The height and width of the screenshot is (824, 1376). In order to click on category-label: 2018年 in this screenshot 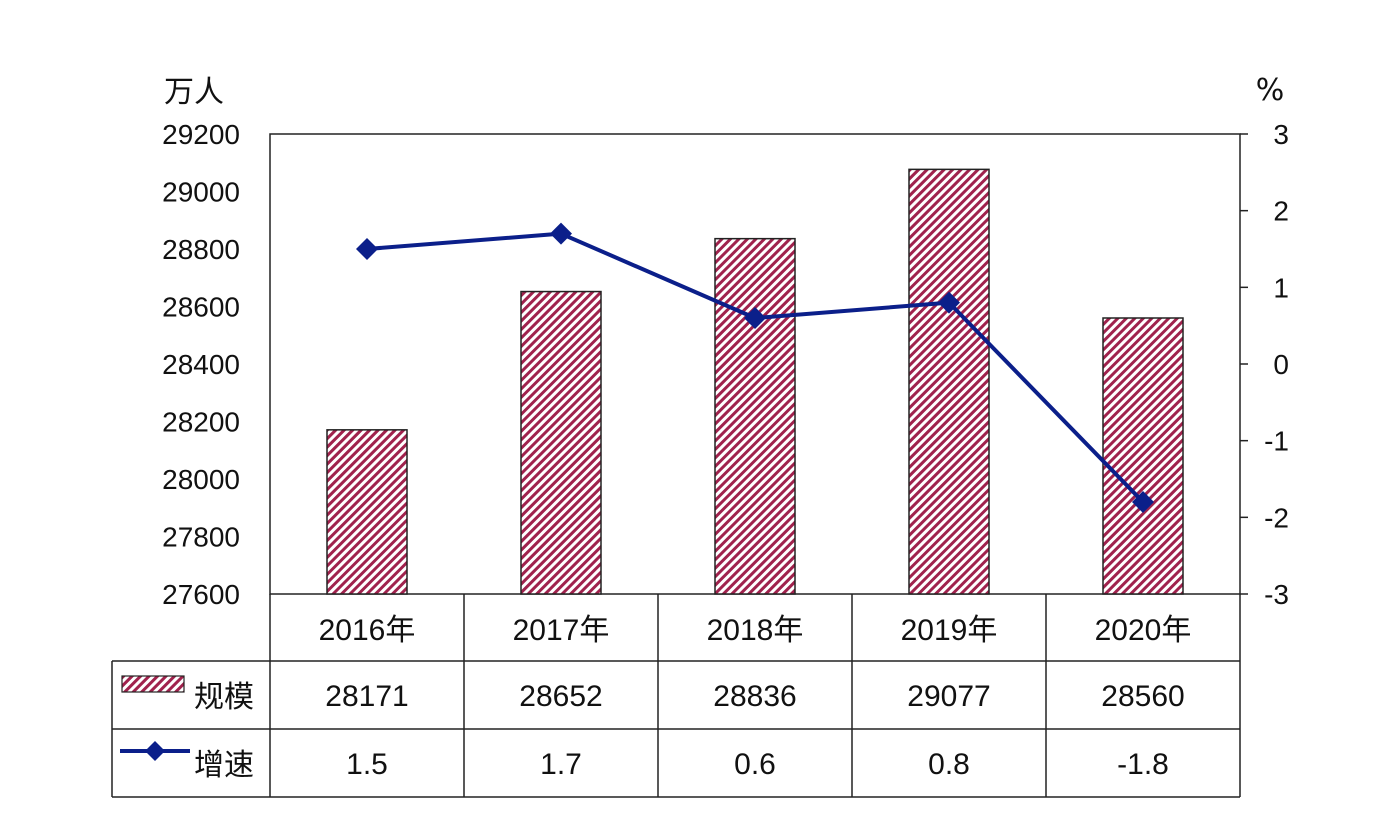, I will do `click(755, 630)`.